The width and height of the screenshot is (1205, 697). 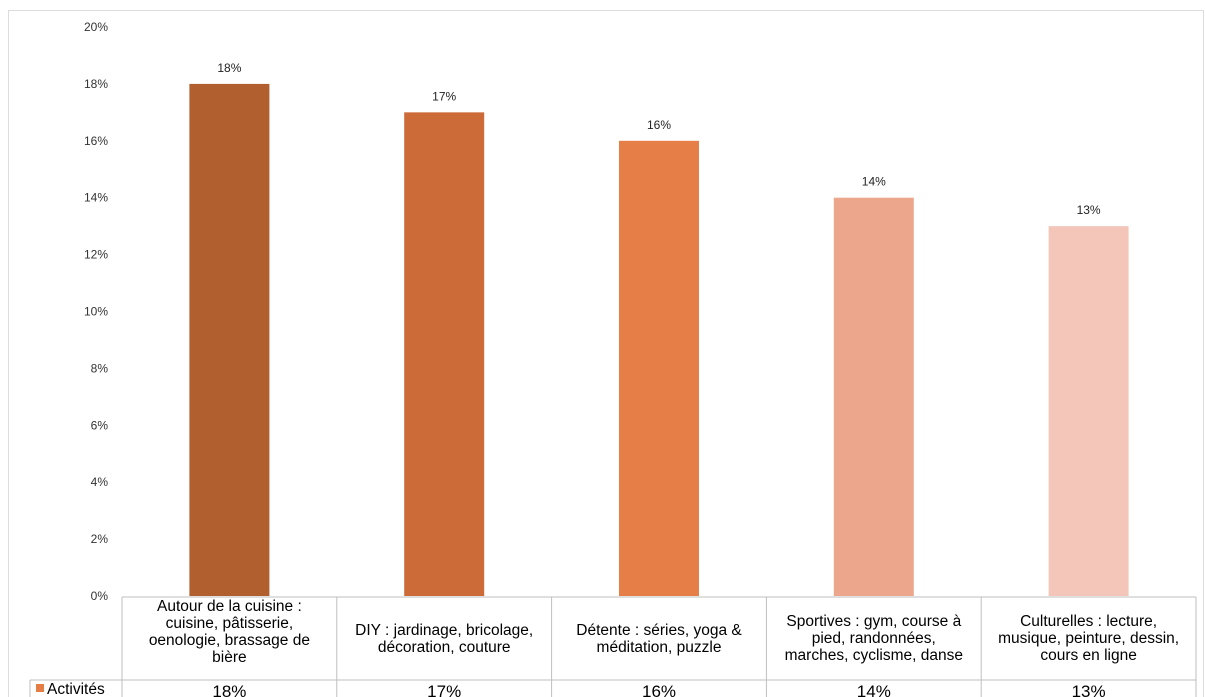 What do you see at coordinates (96, 312) in the screenshot?
I see `y-tick-label: 10%` at bounding box center [96, 312].